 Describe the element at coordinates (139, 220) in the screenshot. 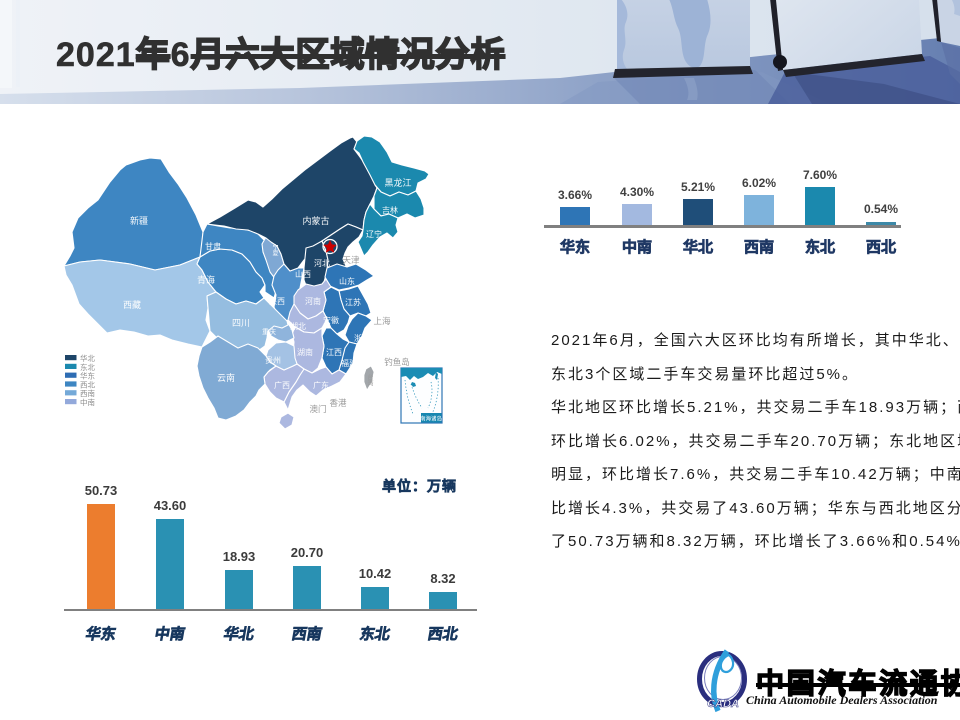

I see `svg-text: 新疆` at that location.